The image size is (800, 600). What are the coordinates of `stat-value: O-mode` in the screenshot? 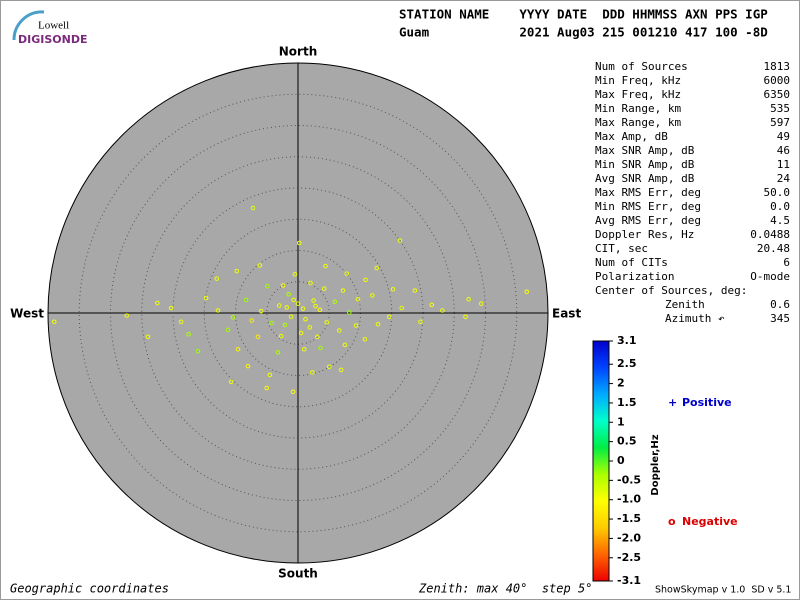 It's located at (770, 276).